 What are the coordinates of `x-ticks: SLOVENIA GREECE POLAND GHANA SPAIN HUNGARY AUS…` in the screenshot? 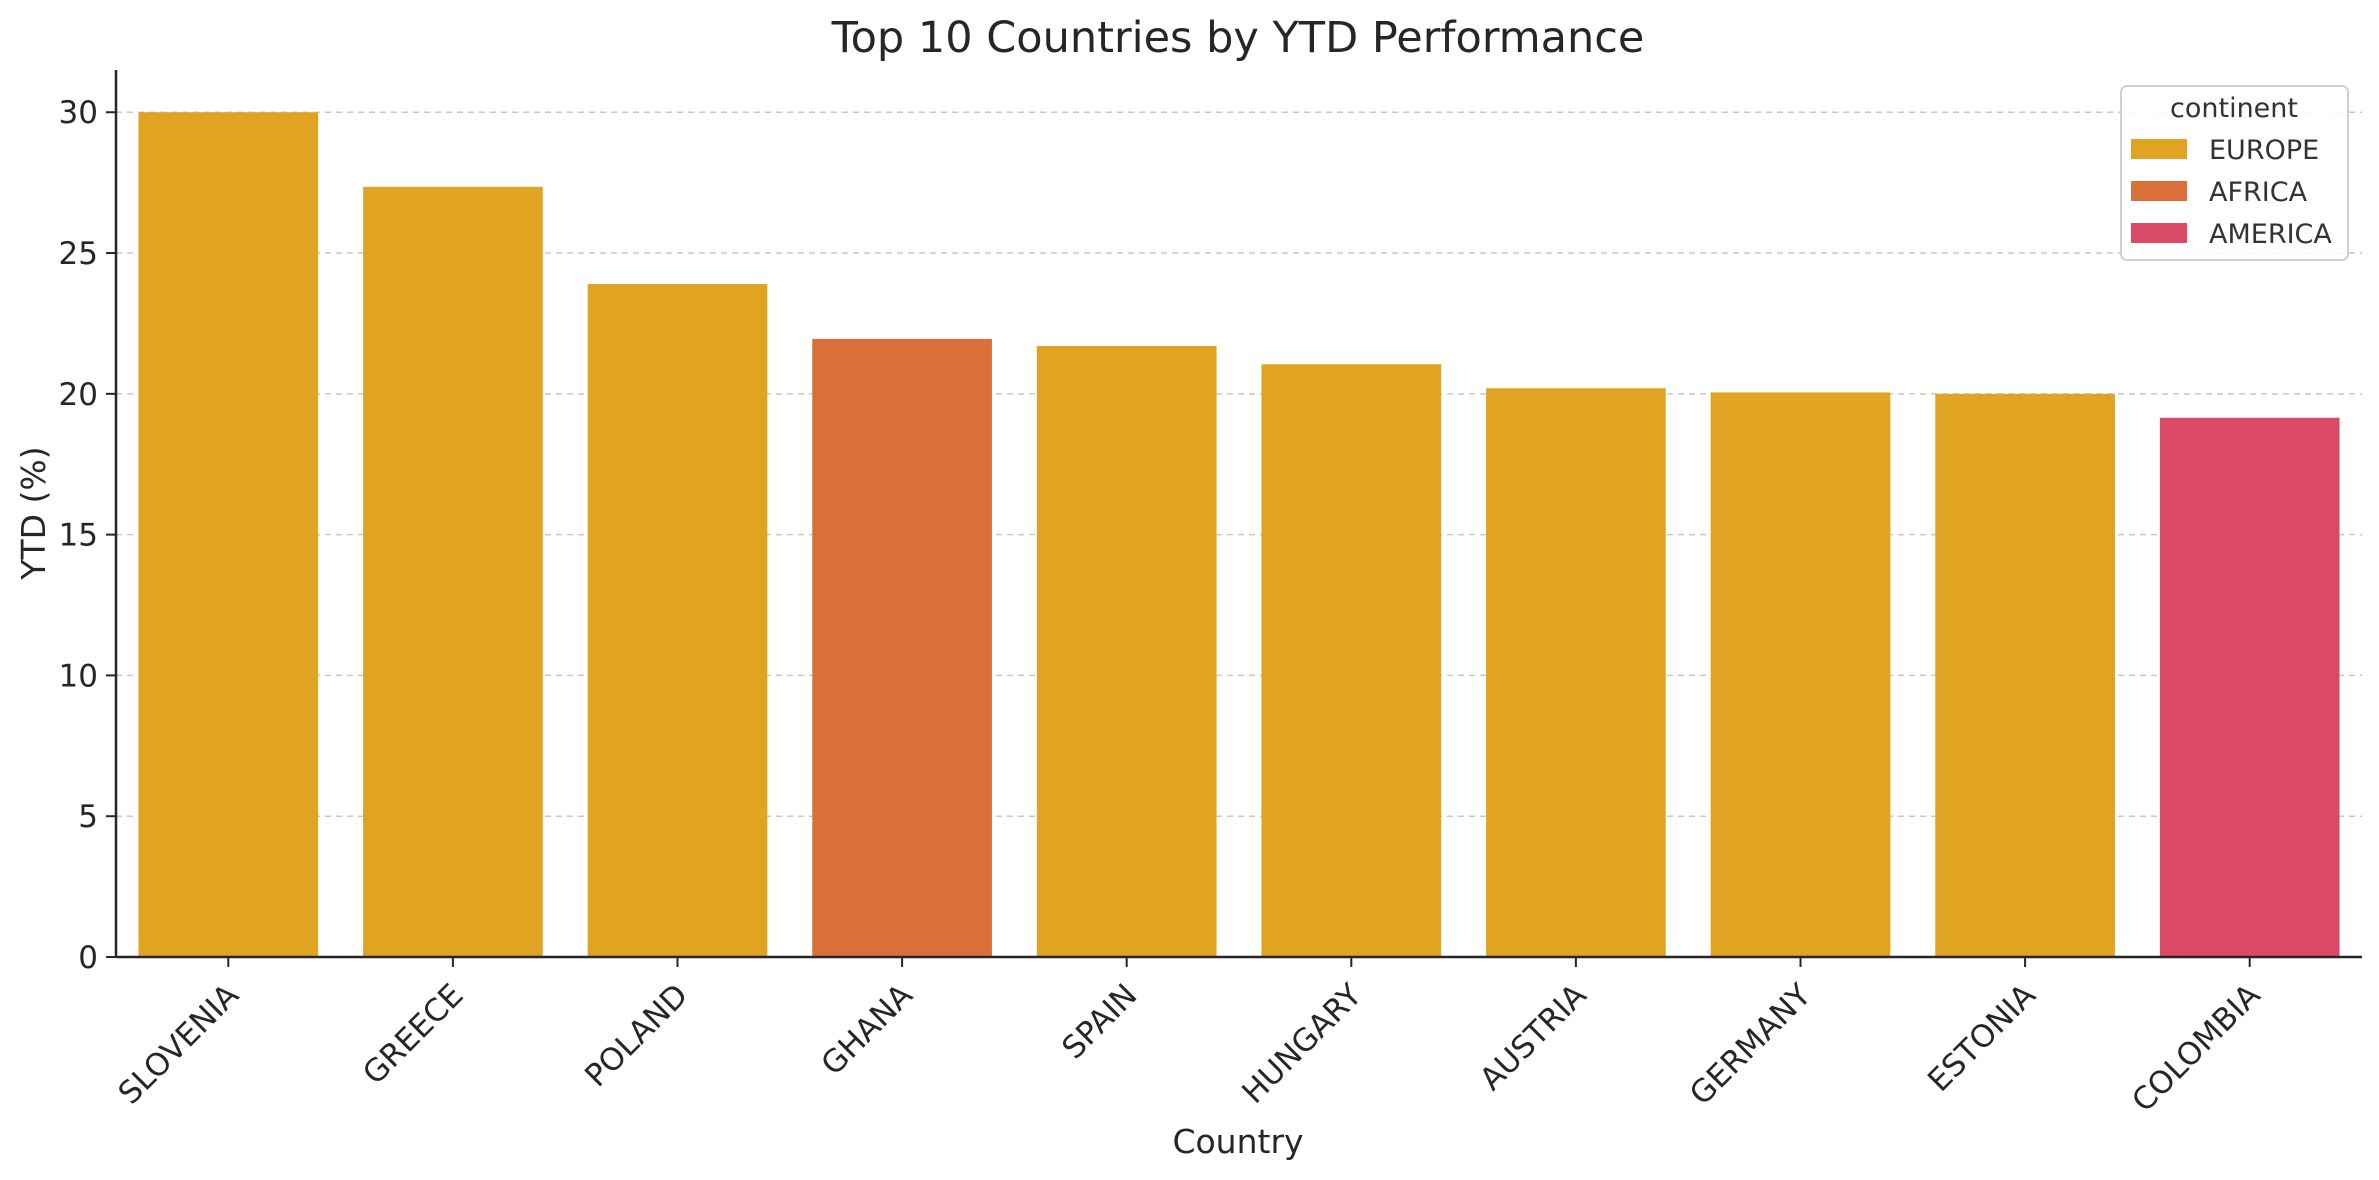 It's located at (1189, 1038).